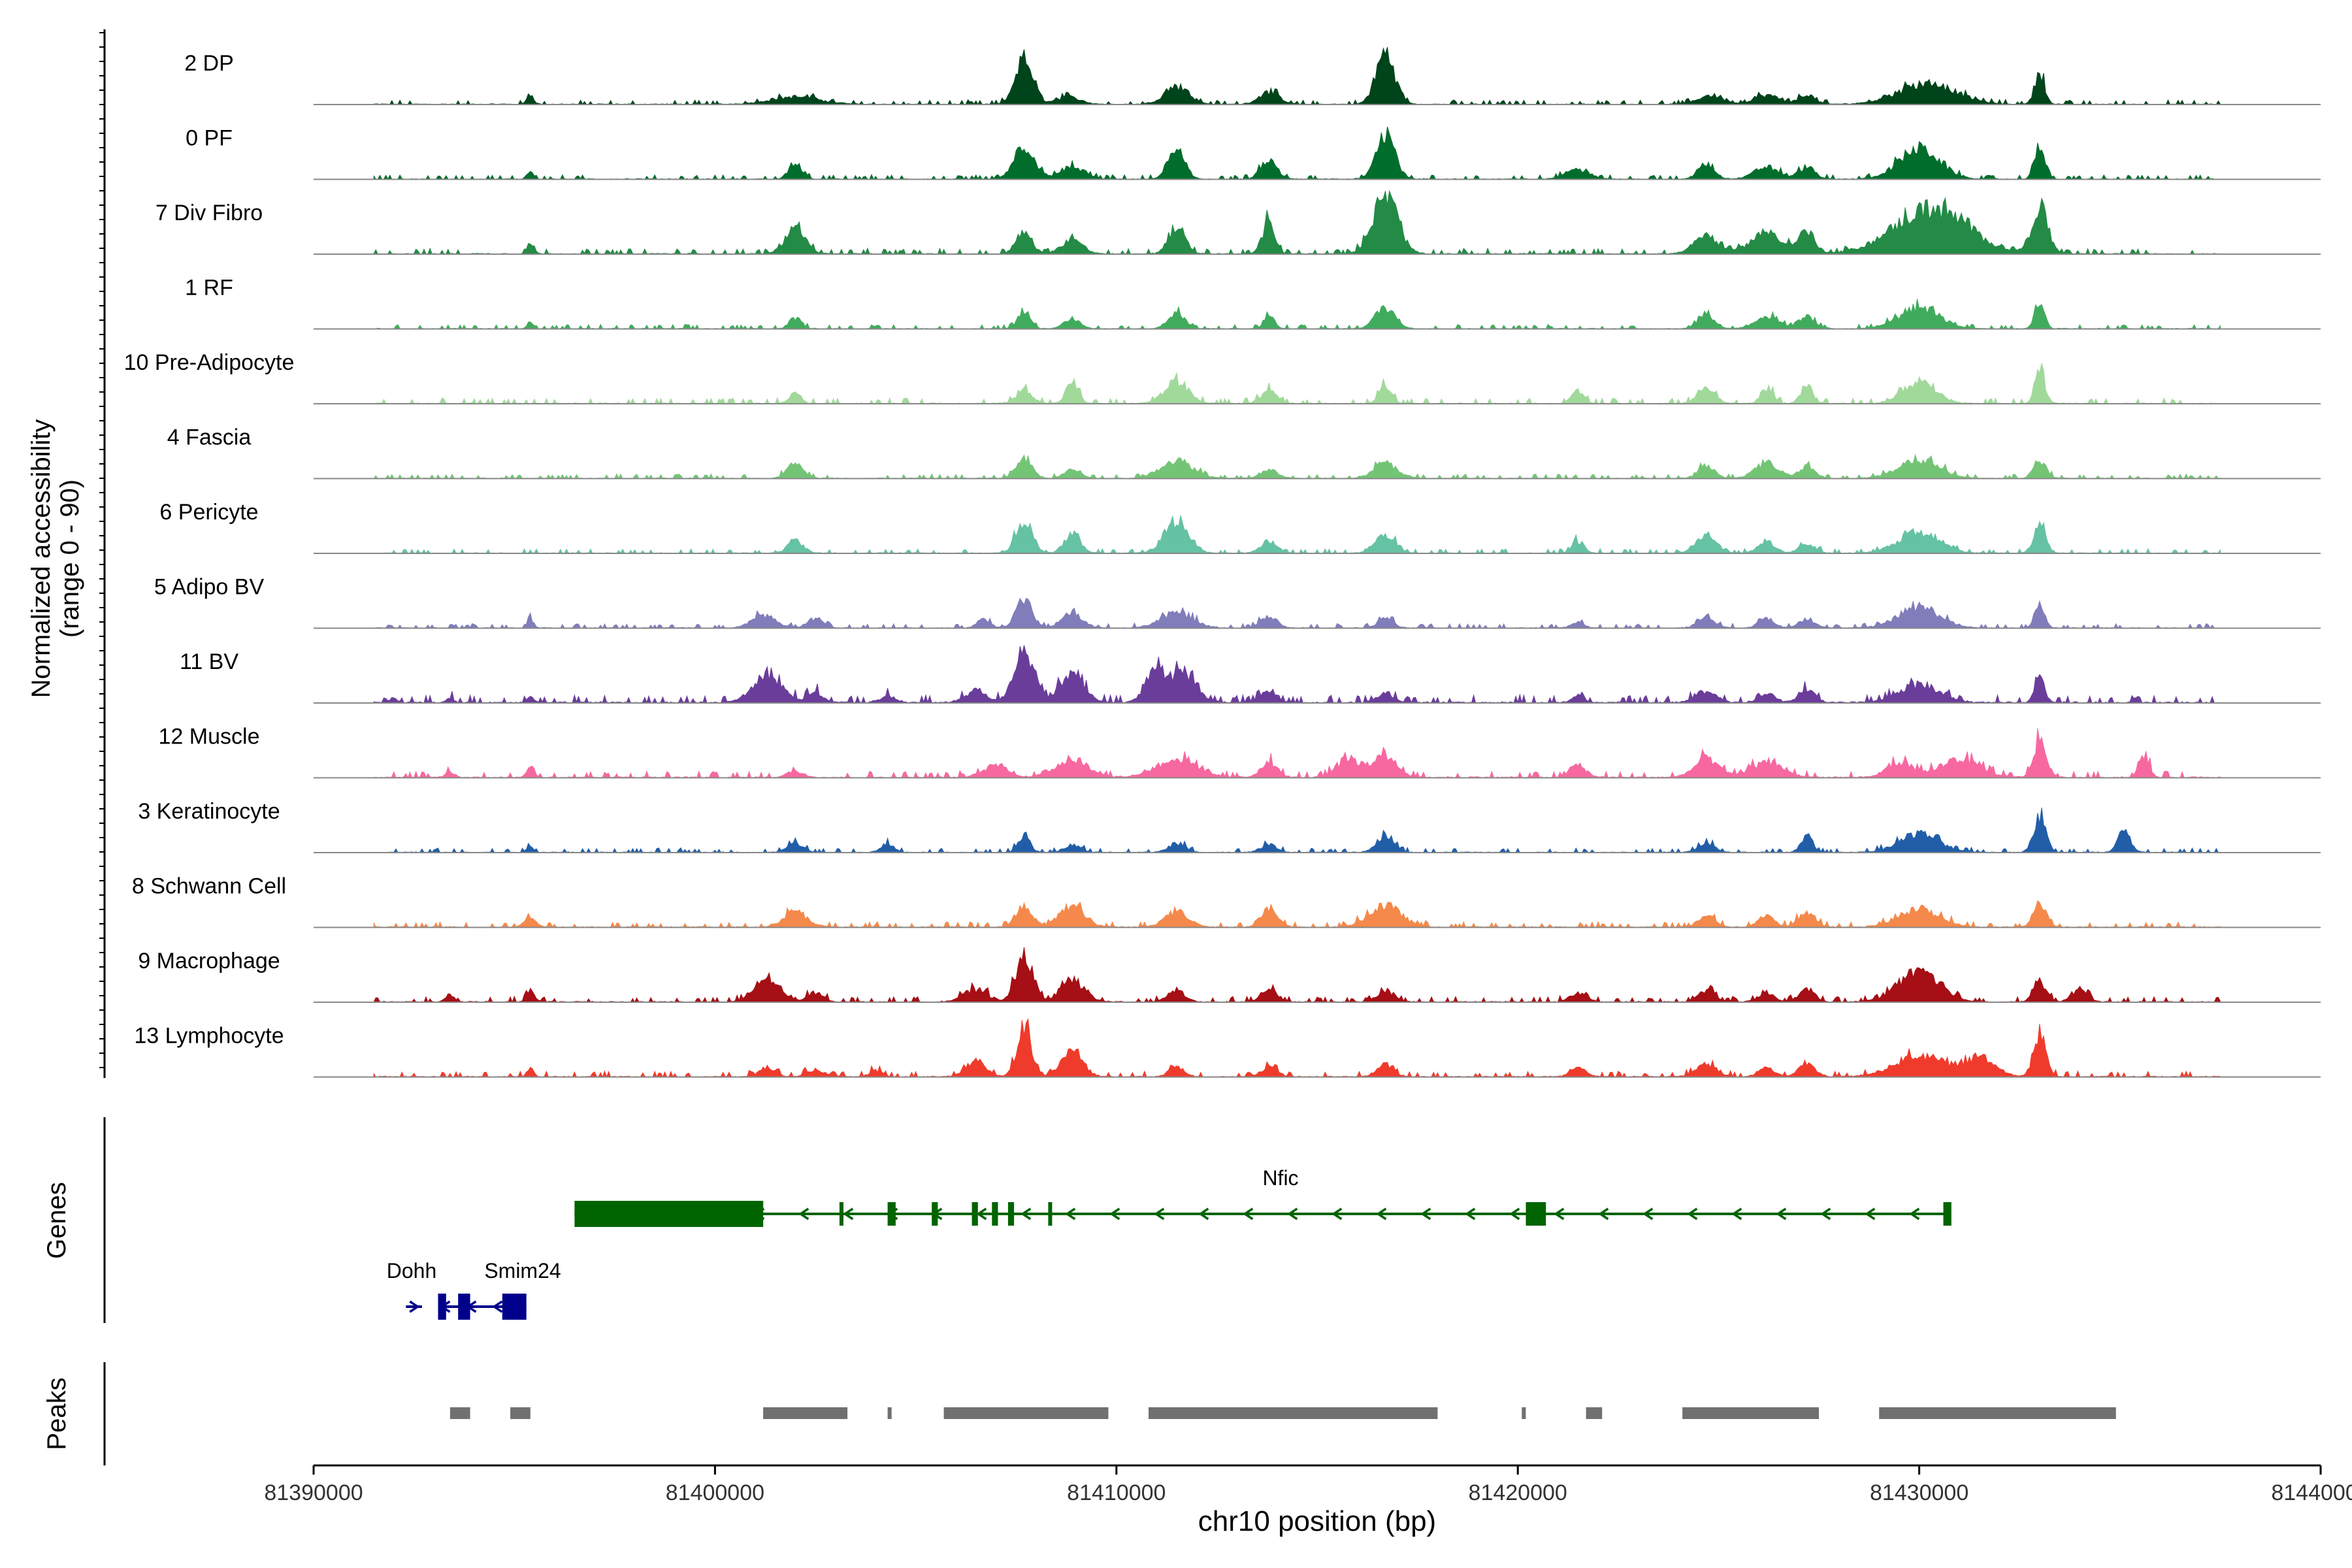 Image resolution: width=2352 pixels, height=1568 pixels. What do you see at coordinates (209, 63) in the screenshot?
I see `track-label: 2 DP` at bounding box center [209, 63].